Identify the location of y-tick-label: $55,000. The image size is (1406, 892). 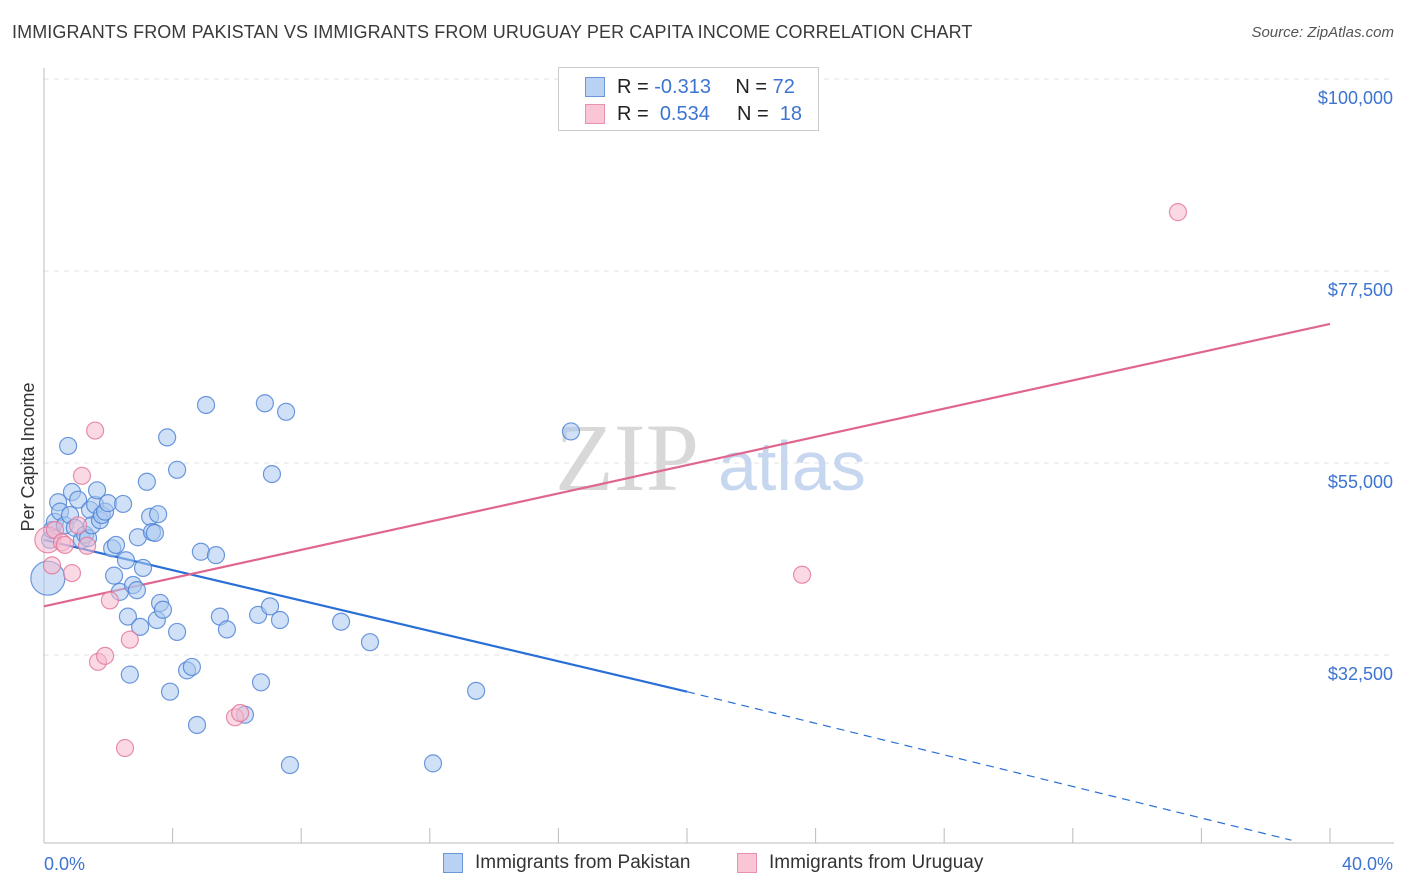
(1360, 482).